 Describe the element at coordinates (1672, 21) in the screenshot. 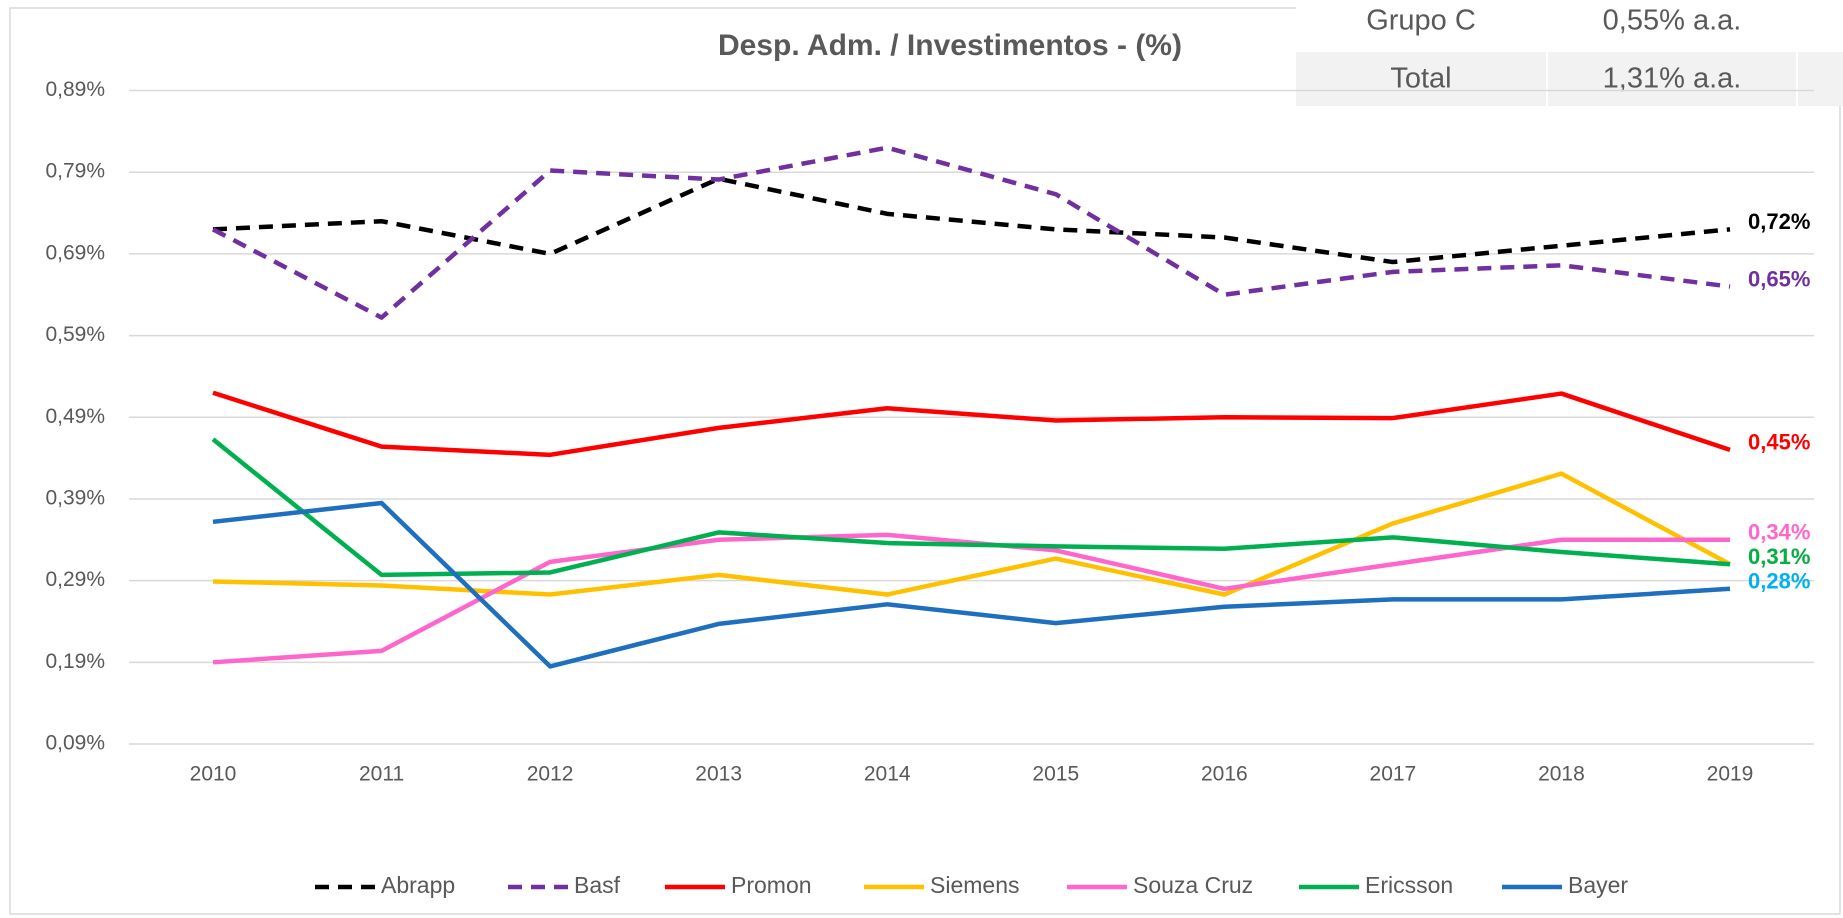

I see `table-cell: 0,55% a.a.` at that location.